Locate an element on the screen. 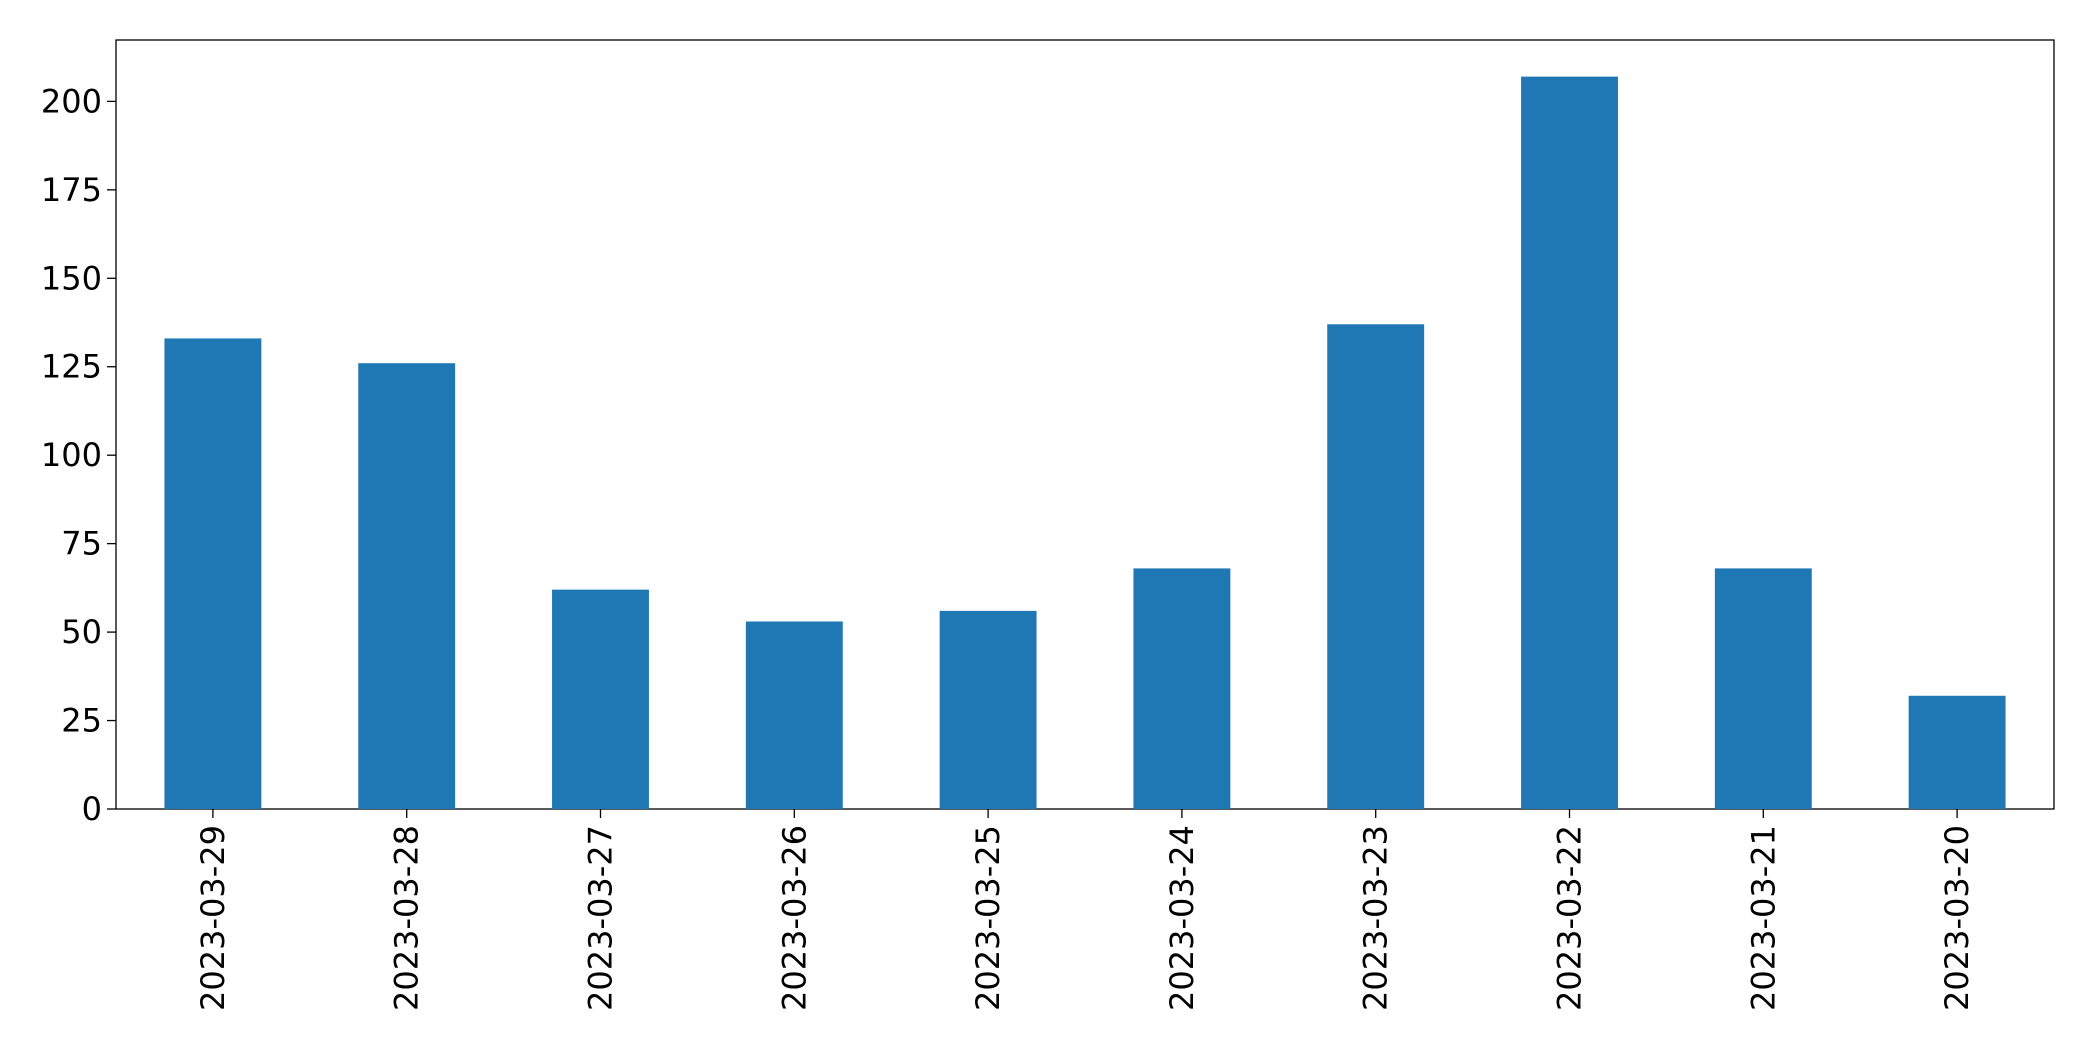  y-tick-label: 125 is located at coordinates (71, 367).